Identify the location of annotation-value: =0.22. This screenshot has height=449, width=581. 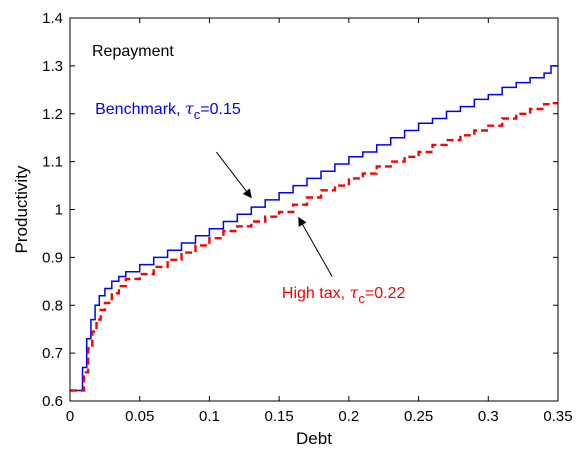
(385, 293).